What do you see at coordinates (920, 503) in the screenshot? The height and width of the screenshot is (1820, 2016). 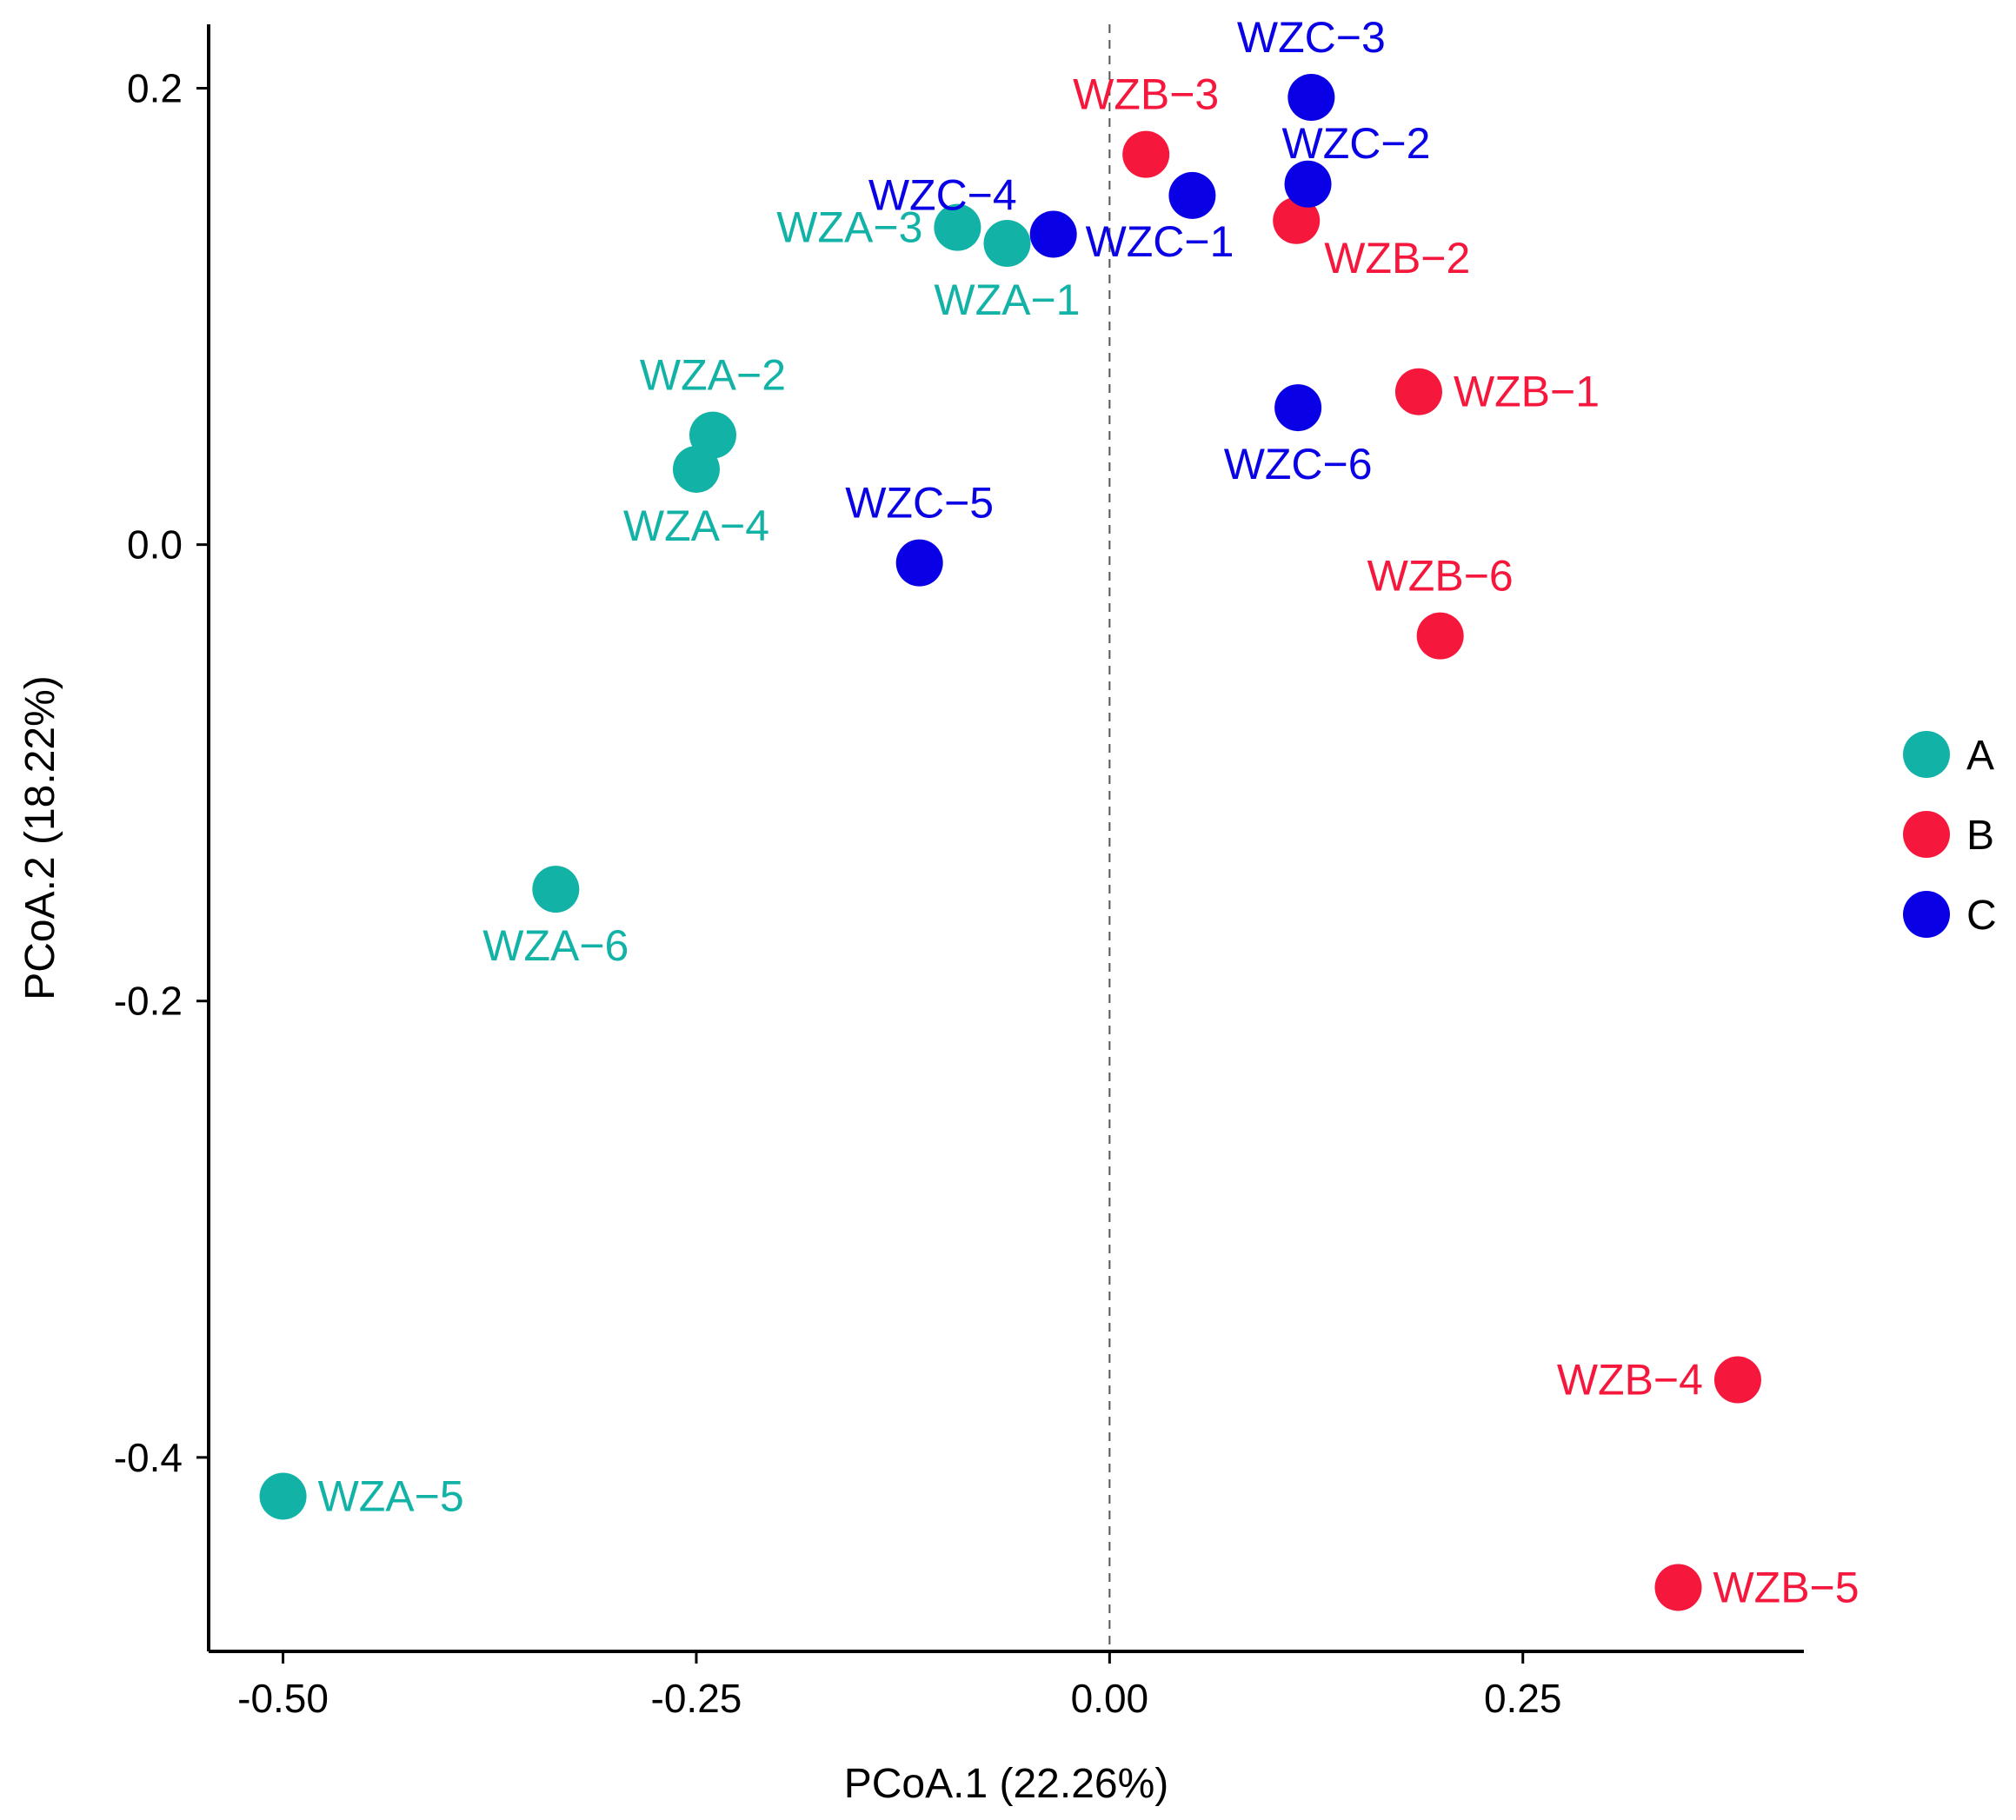 I see `point-label-wzc-5: WZC−5` at bounding box center [920, 503].